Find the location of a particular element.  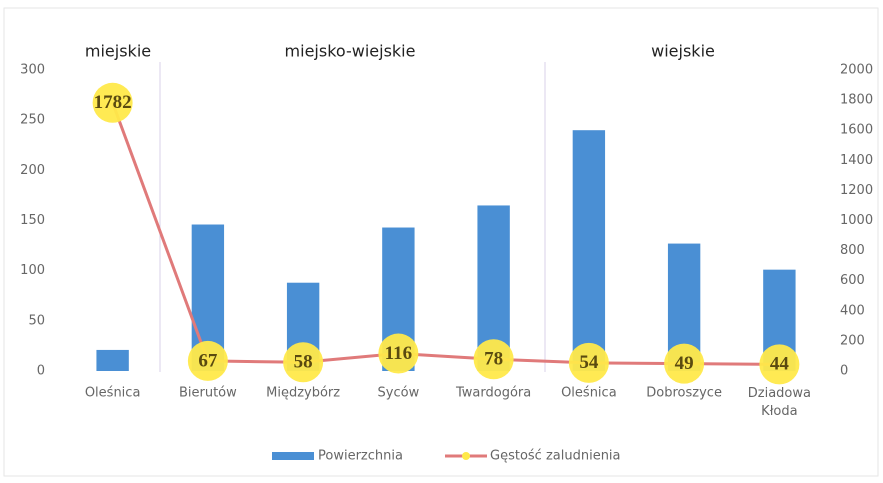

y2-tick-label: 800 is located at coordinates (852, 250).